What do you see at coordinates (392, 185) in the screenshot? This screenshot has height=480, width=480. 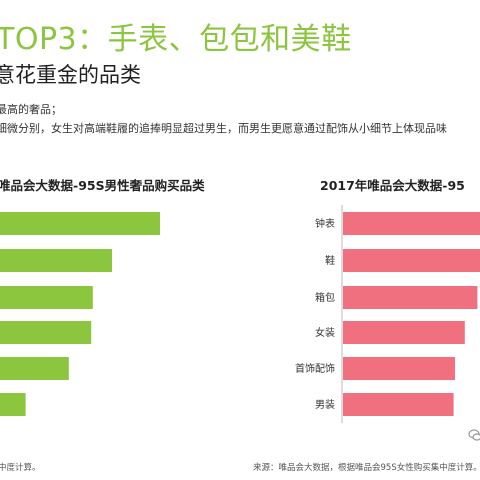 I see `right-chart-title: 2017年唯品会大数据-95` at bounding box center [392, 185].